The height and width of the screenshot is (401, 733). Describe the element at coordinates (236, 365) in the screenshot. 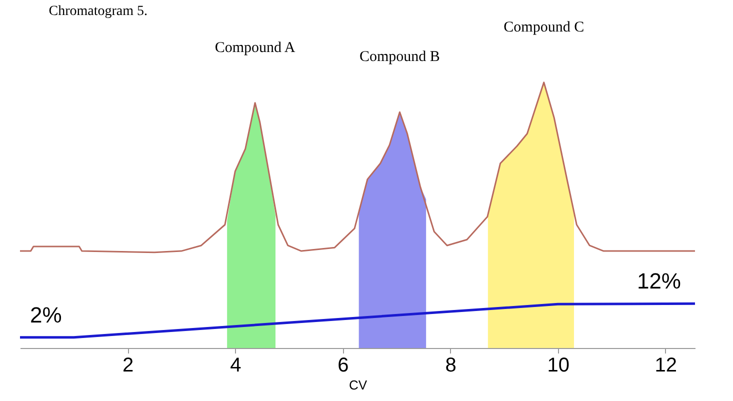

I see `x-tick-label: 4` at that location.